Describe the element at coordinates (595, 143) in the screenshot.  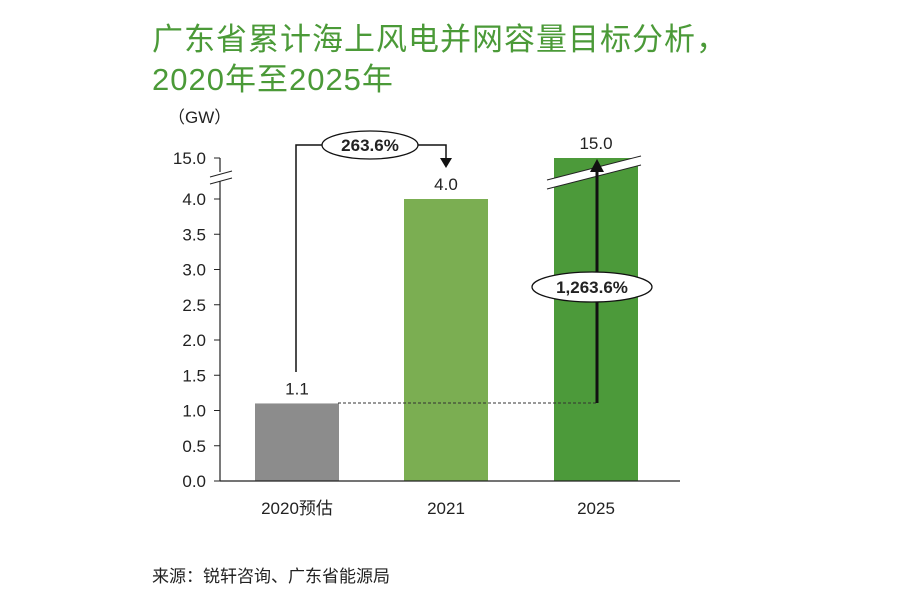
I see `data-label: 15.0` at that location.